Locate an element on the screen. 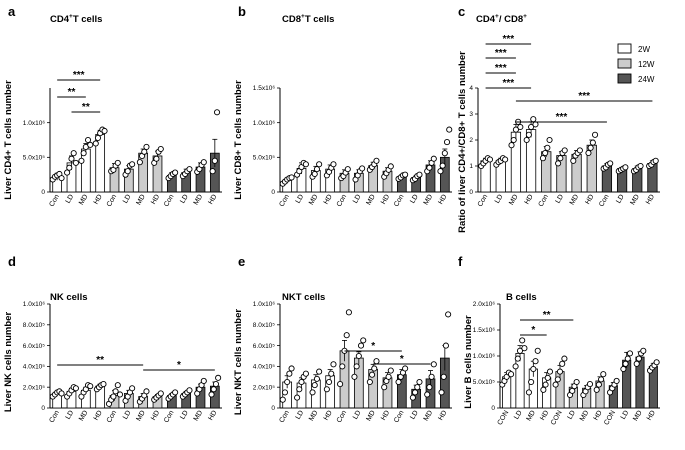 The height and width of the screenshot is (450, 685). significance-label: * is located at coordinates (179, 365).